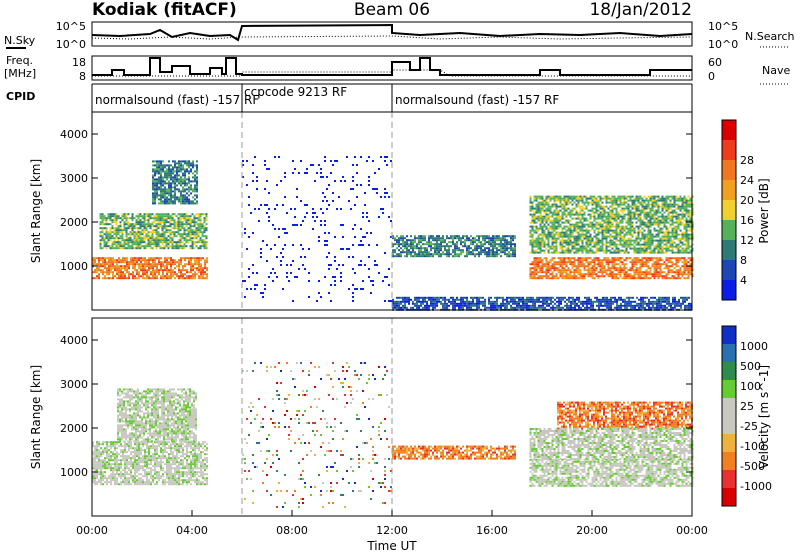 The height and width of the screenshot is (554, 800). Describe the element at coordinates (477, 100) in the screenshot. I see `cpid-segment-3: normalsound (fast) -157 RF` at that location.